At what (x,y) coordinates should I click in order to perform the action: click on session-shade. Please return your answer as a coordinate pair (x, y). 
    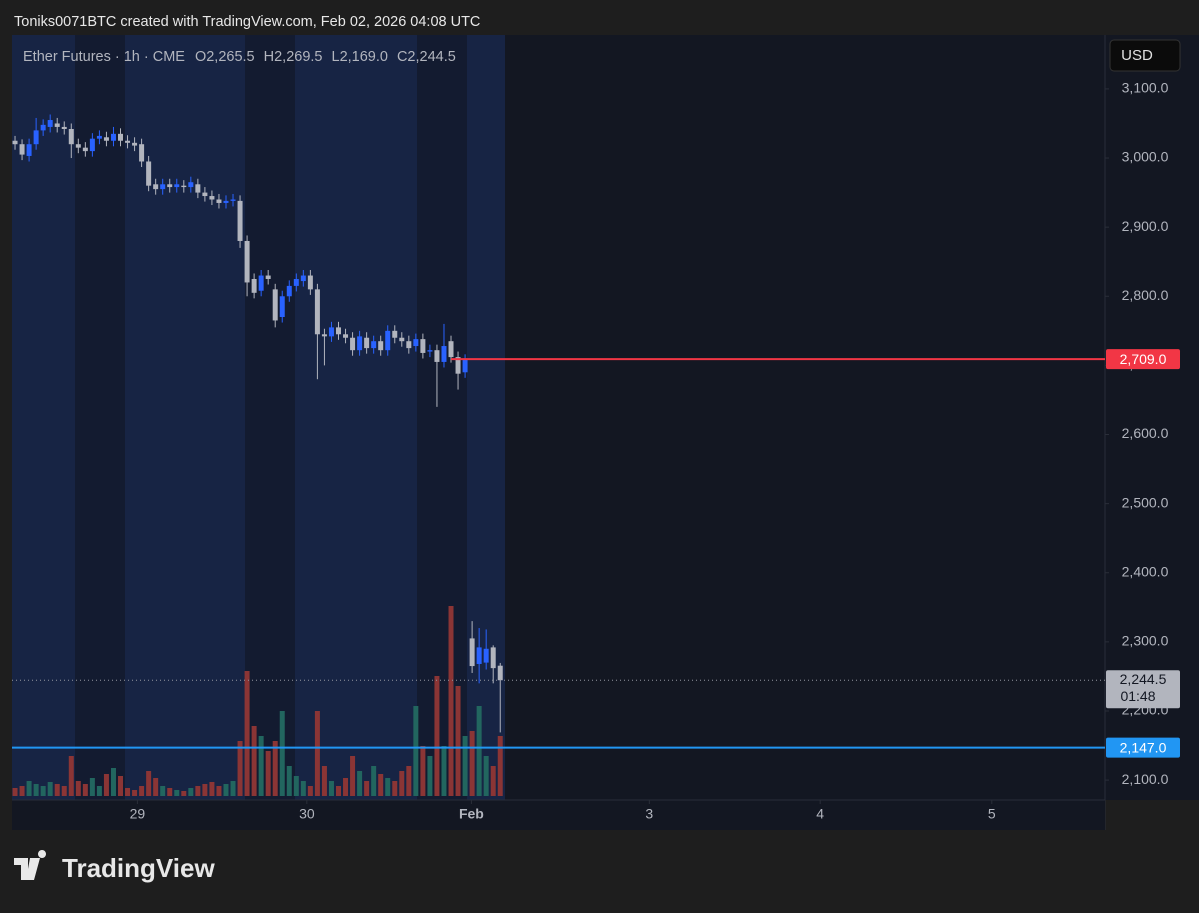
    Looking at the image, I should click on (442, 417).